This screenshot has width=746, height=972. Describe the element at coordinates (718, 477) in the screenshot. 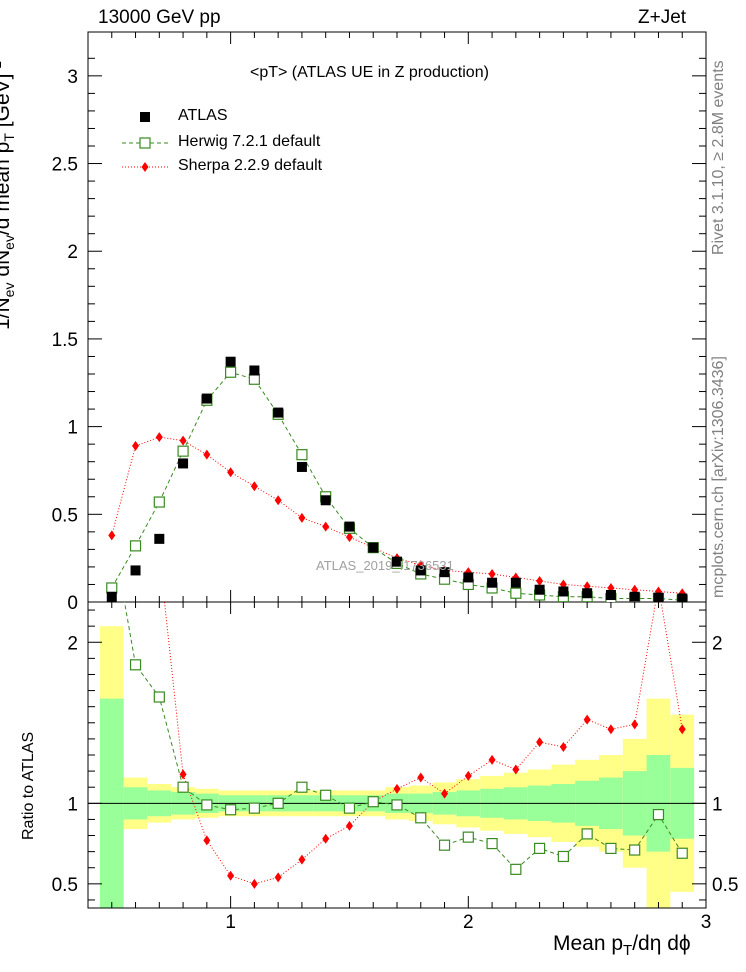

I see `mcplots-credit-text: mcplots.cern.ch [arXiv:1306.3436]` at that location.